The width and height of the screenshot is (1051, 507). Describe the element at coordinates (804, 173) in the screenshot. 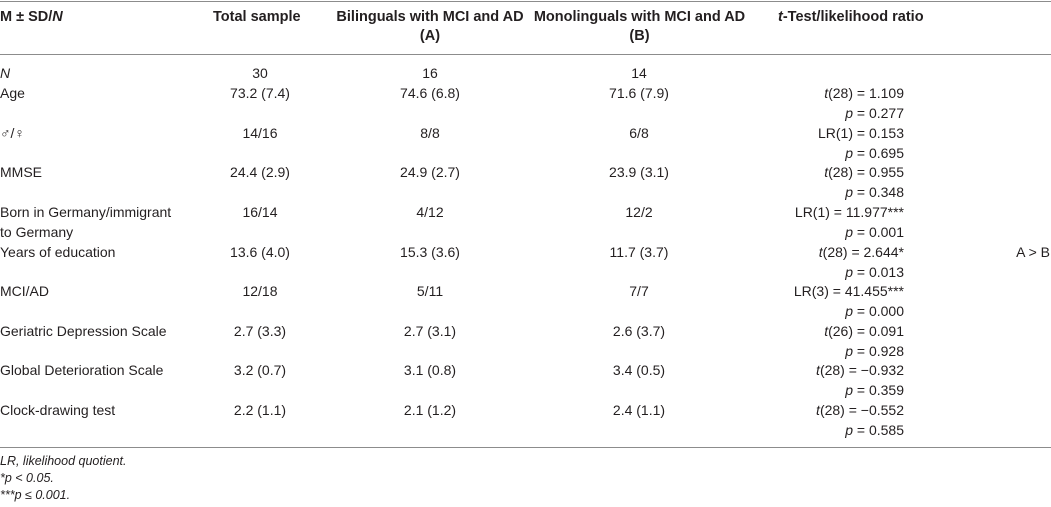

I see `cell-test-statistic: t(28) = 0.955` at that location.